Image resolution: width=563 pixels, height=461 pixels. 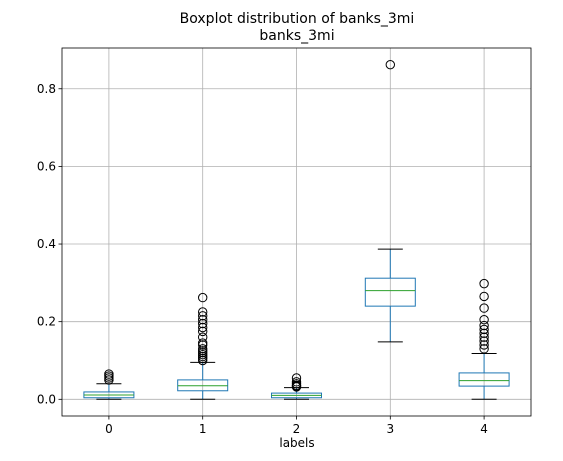 I want to click on y-tick-label: 0.0, so click(x=46, y=399).